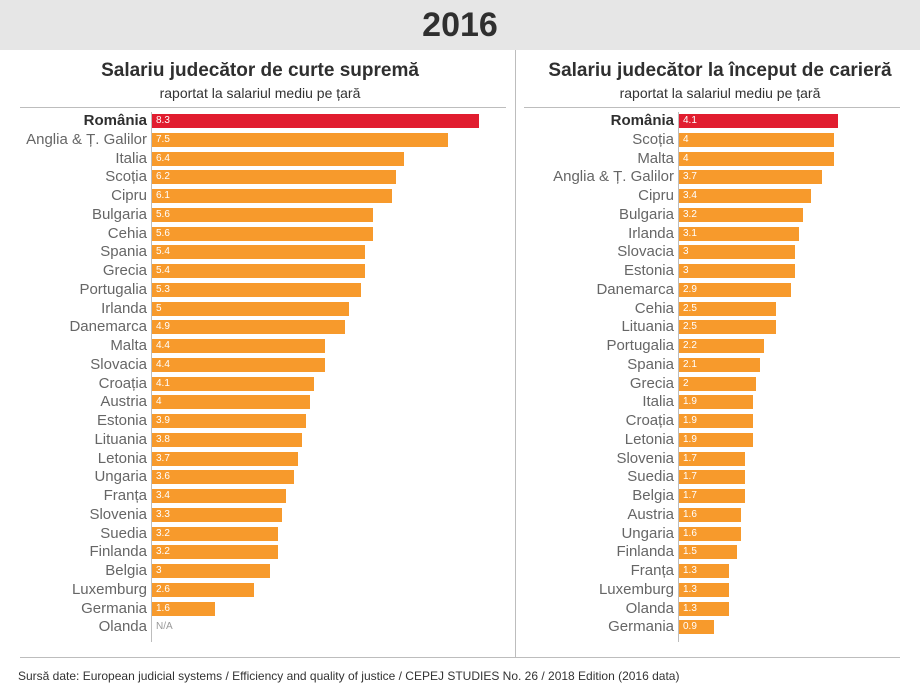 The width and height of the screenshot is (920, 689). Describe the element at coordinates (678, 377) in the screenshot. I see `chart-axis-line` at that location.